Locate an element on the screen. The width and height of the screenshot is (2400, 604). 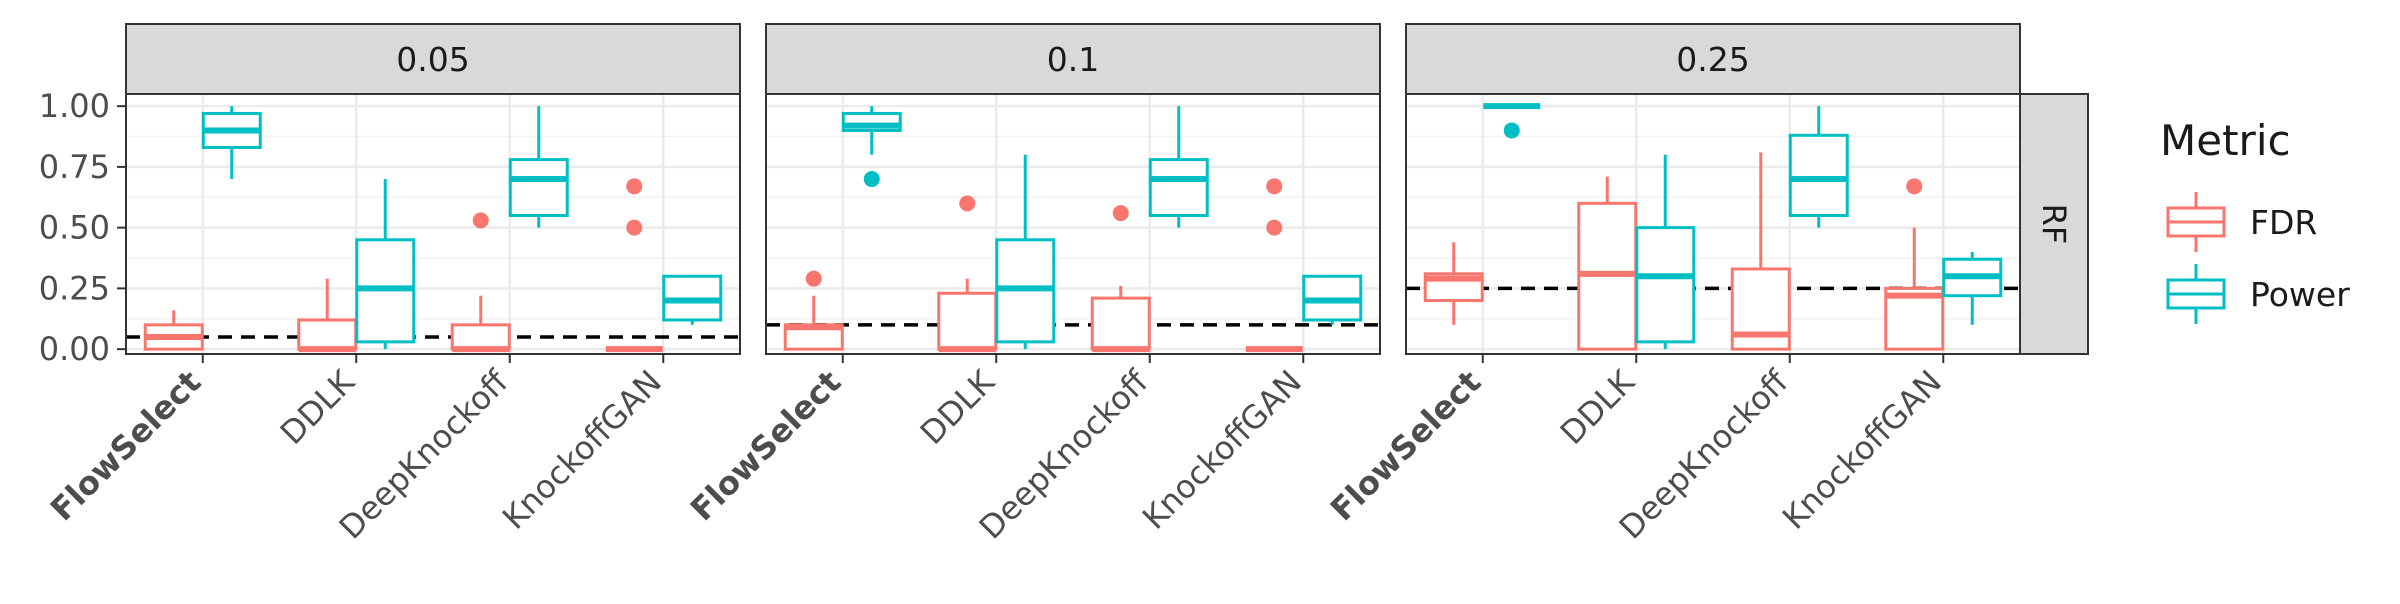
facet-label: 0.25 is located at coordinates (1712, 59).